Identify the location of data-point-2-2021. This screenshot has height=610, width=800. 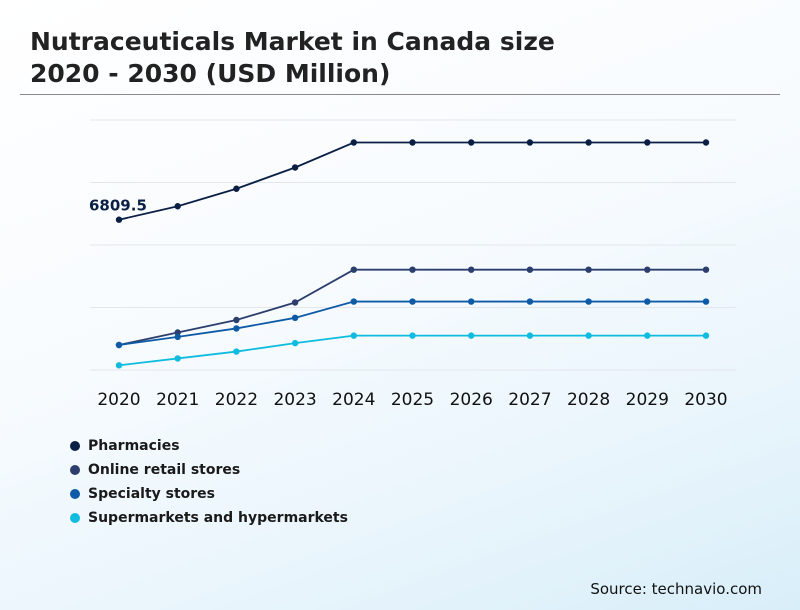
(177, 337).